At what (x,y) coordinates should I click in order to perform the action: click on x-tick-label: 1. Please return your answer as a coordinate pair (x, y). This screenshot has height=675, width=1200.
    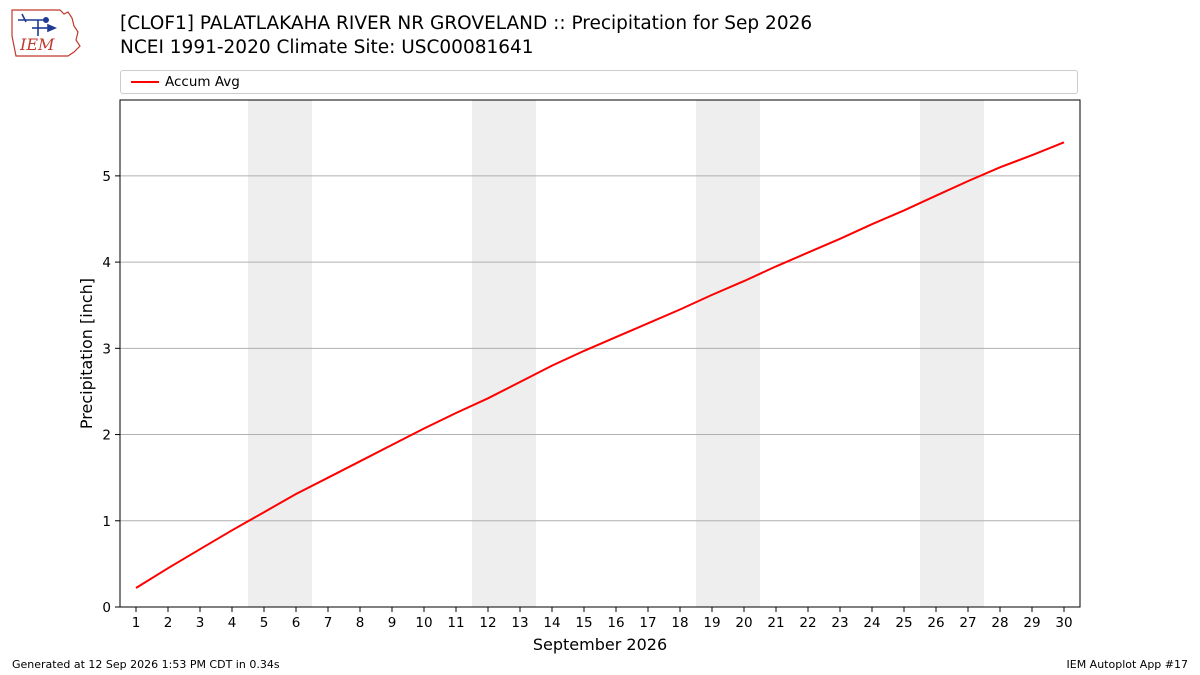
    Looking at the image, I should click on (136, 623).